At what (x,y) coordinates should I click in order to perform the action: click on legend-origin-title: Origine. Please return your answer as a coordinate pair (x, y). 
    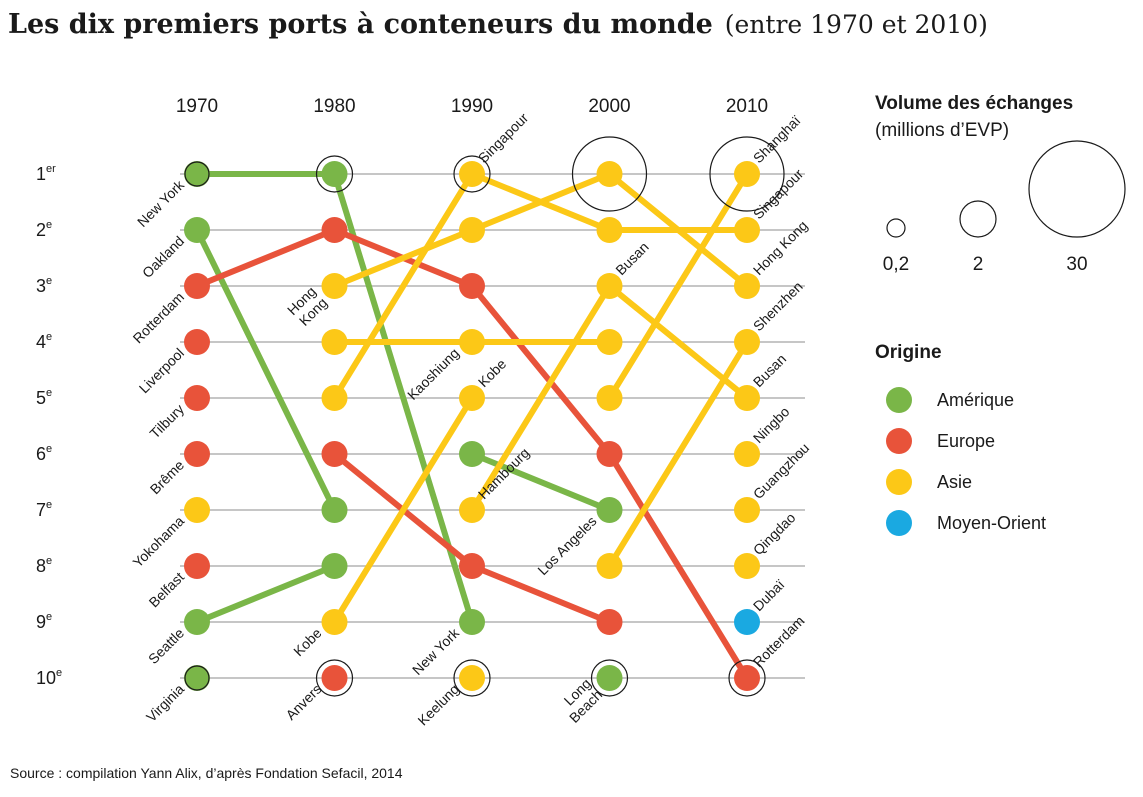
    Looking at the image, I should click on (908, 352).